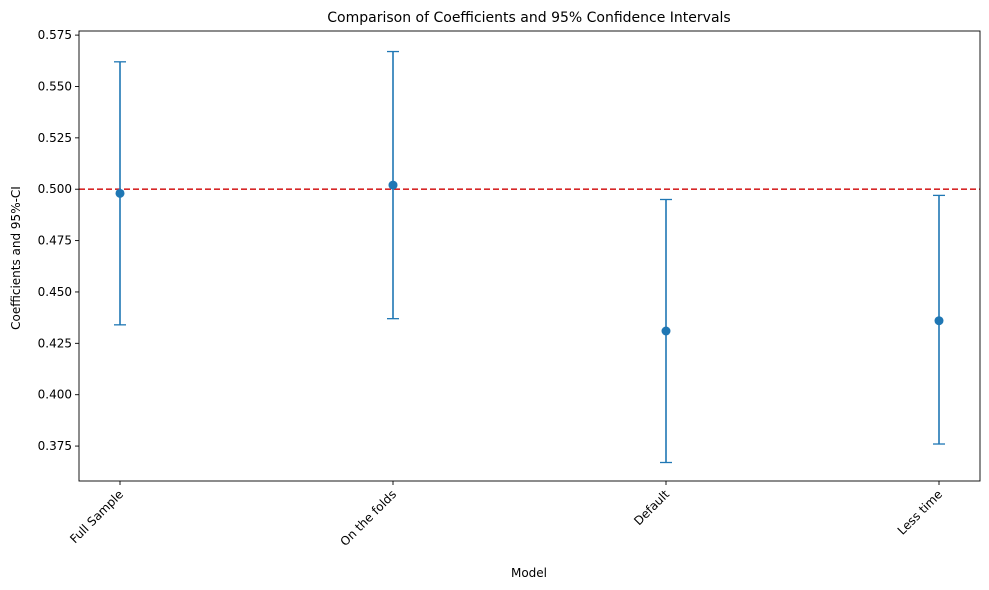 Image resolution: width=989 pixels, height=590 pixels. What do you see at coordinates (16, 258) in the screenshot?
I see `y-axis-label: Coefficients and 95%-CI` at bounding box center [16, 258].